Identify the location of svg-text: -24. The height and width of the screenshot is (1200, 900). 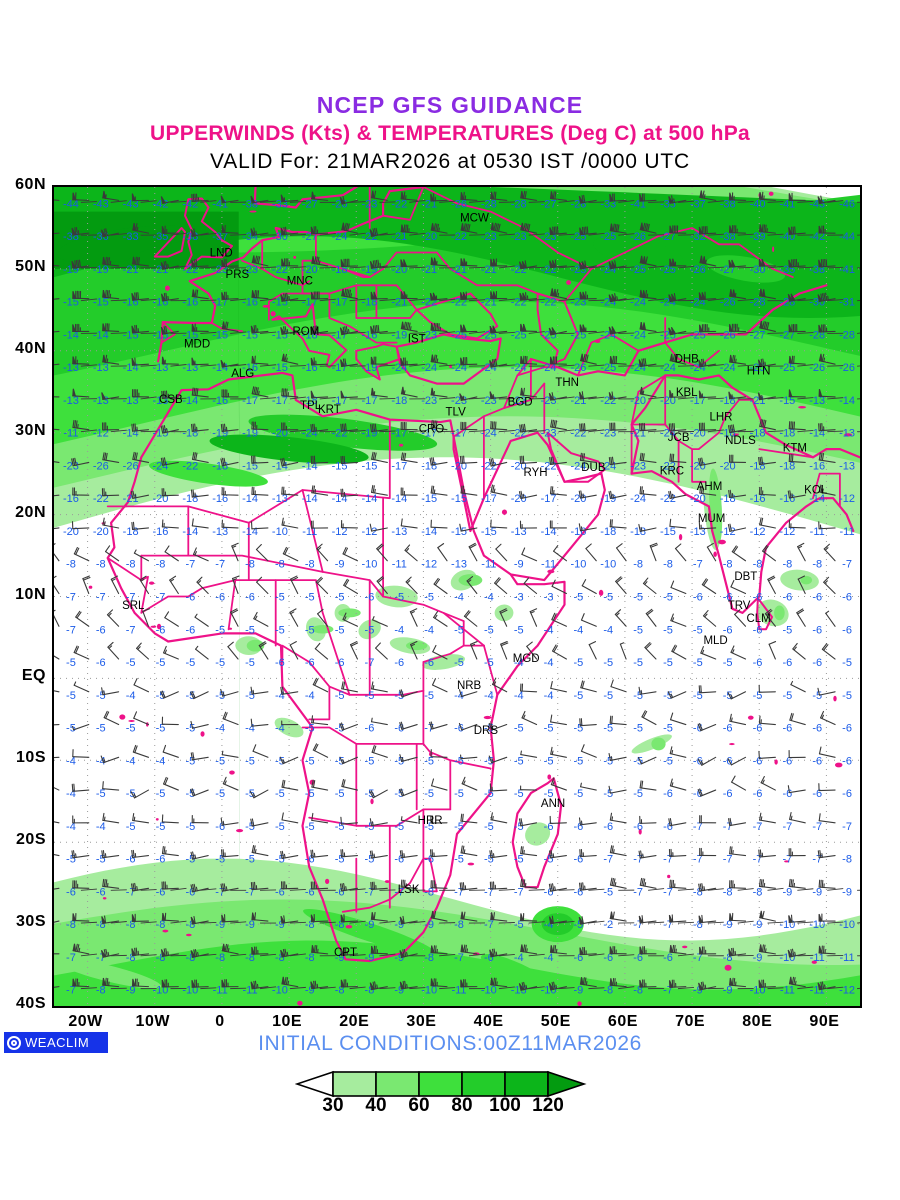
(161, 466).